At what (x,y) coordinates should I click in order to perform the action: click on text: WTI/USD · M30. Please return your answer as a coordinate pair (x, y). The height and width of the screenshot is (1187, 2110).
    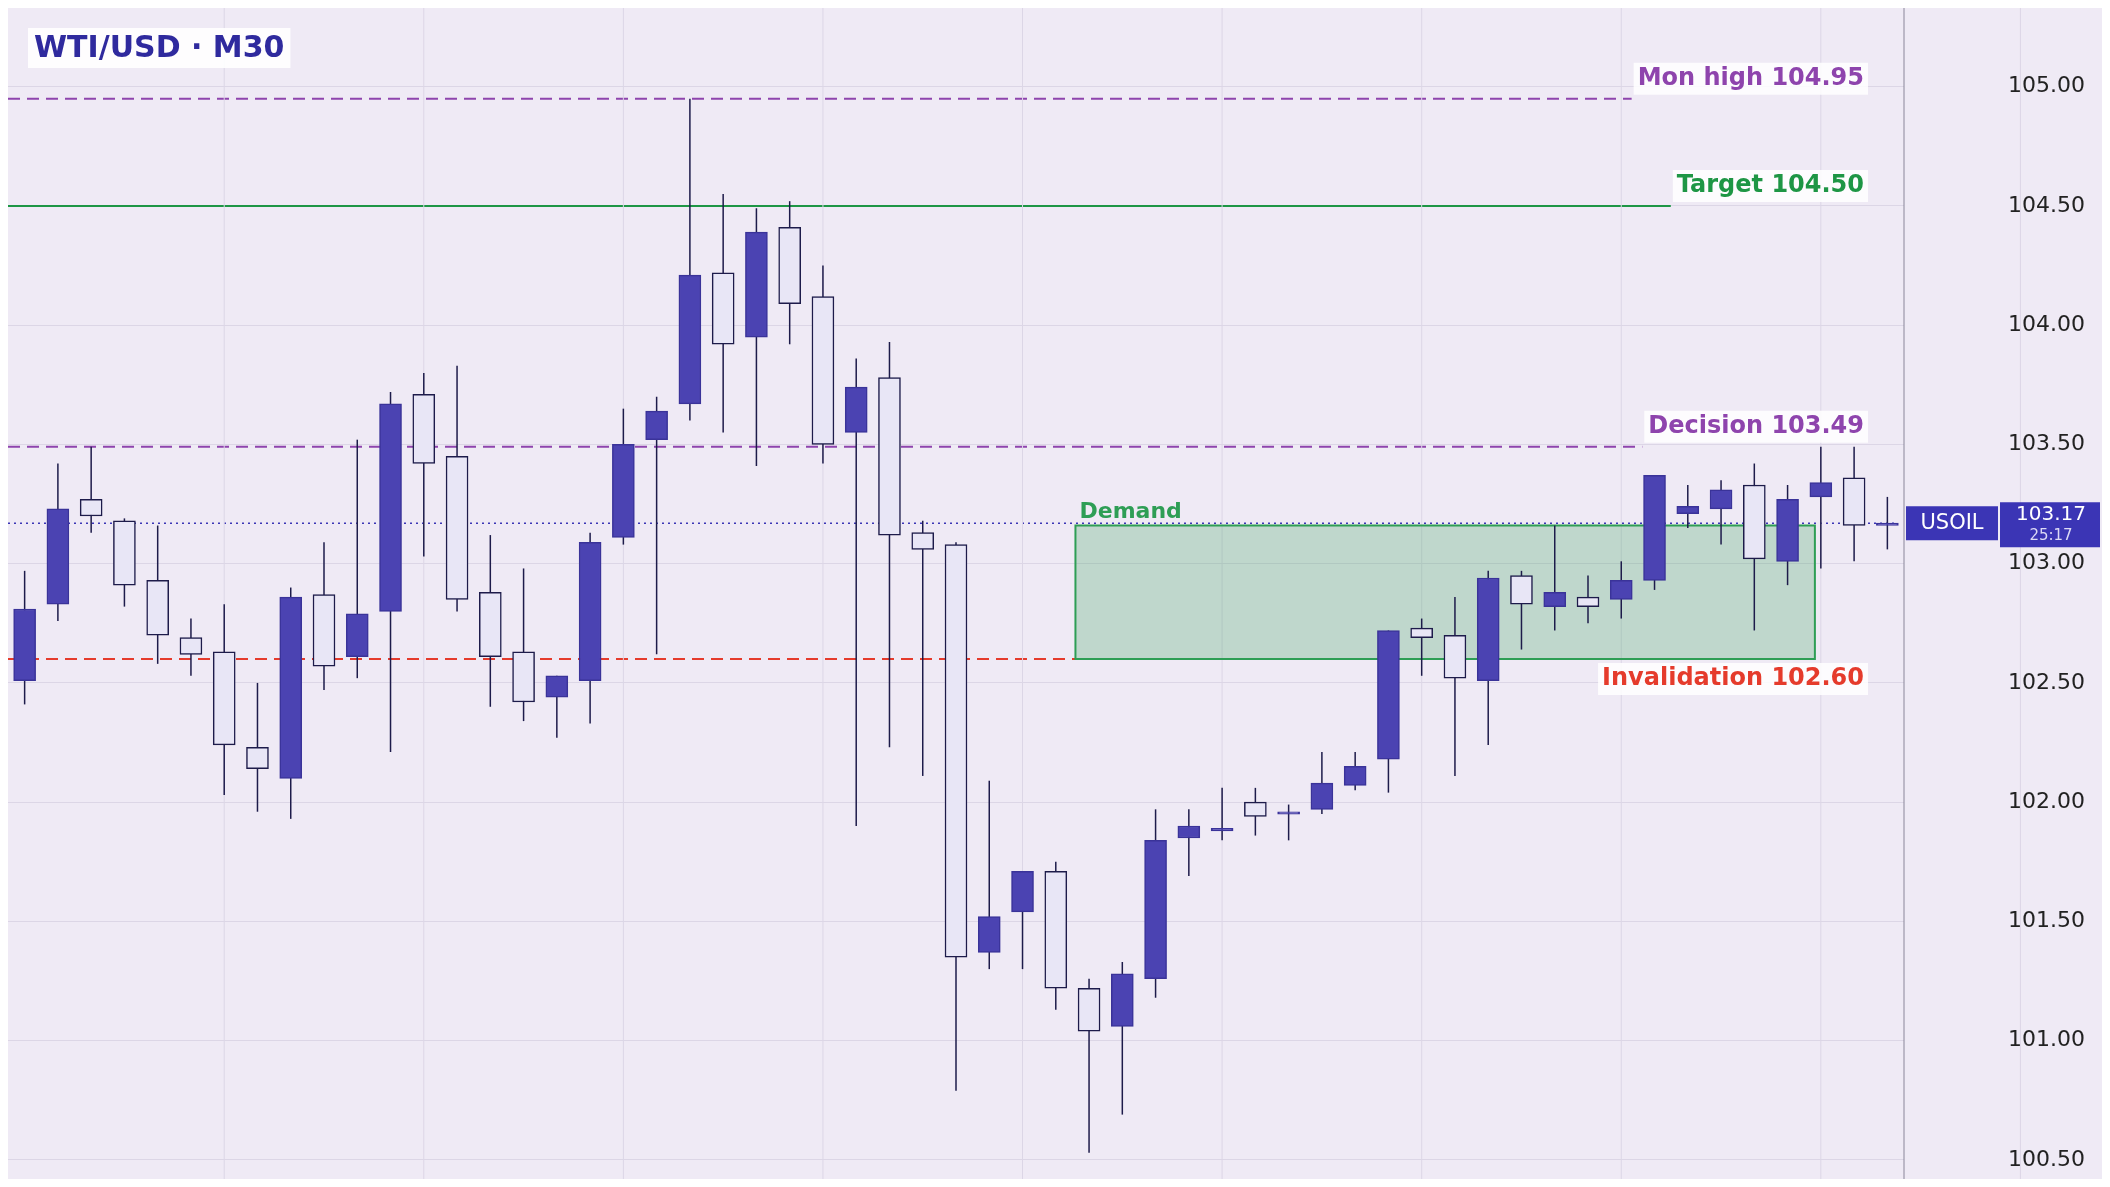
    Looking at the image, I should click on (159, 46).